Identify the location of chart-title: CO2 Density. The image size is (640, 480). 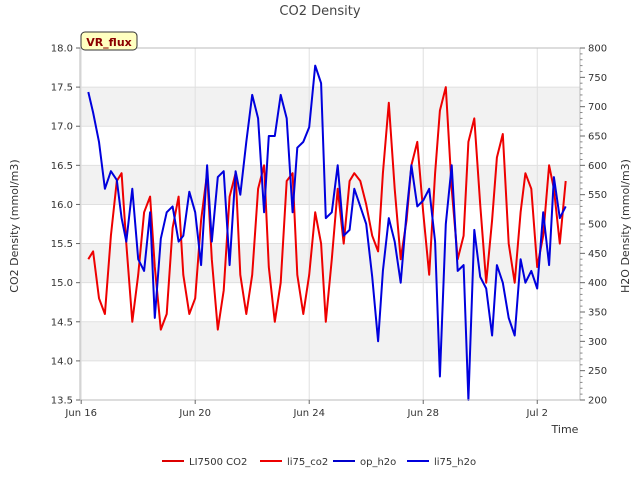
(319, 11).